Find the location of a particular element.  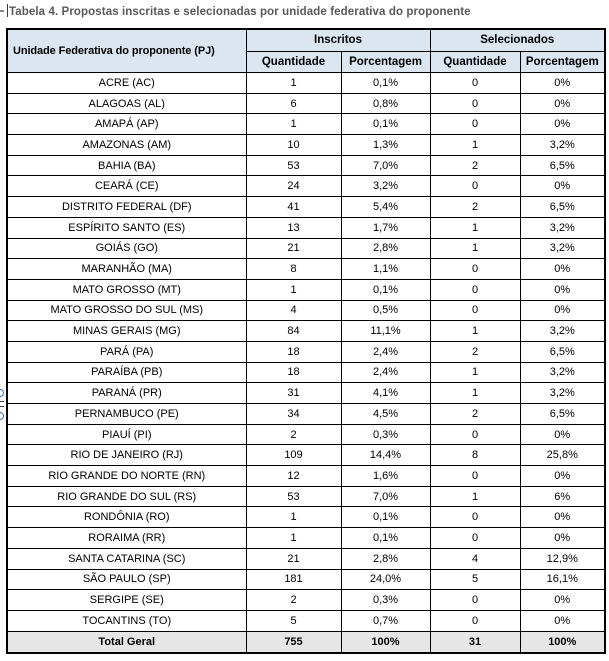

inscritos-quantidade-cell: 5 is located at coordinates (293, 620).